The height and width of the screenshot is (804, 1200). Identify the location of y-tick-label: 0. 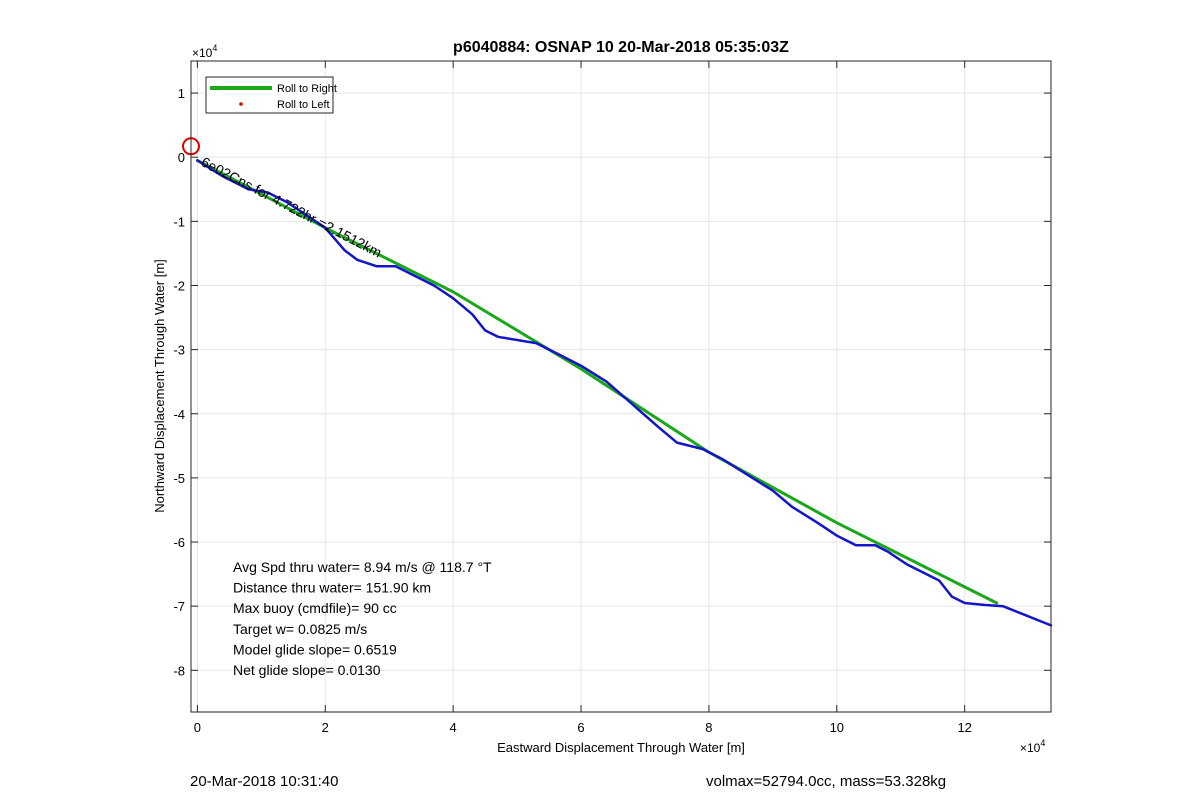
(181, 157).